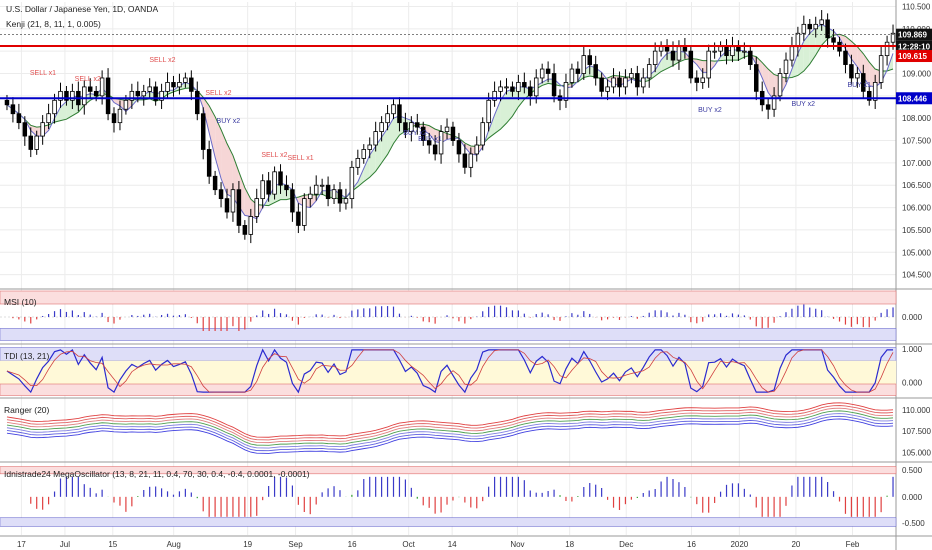  I want to click on time-badge: 12:28:10, so click(914, 47).